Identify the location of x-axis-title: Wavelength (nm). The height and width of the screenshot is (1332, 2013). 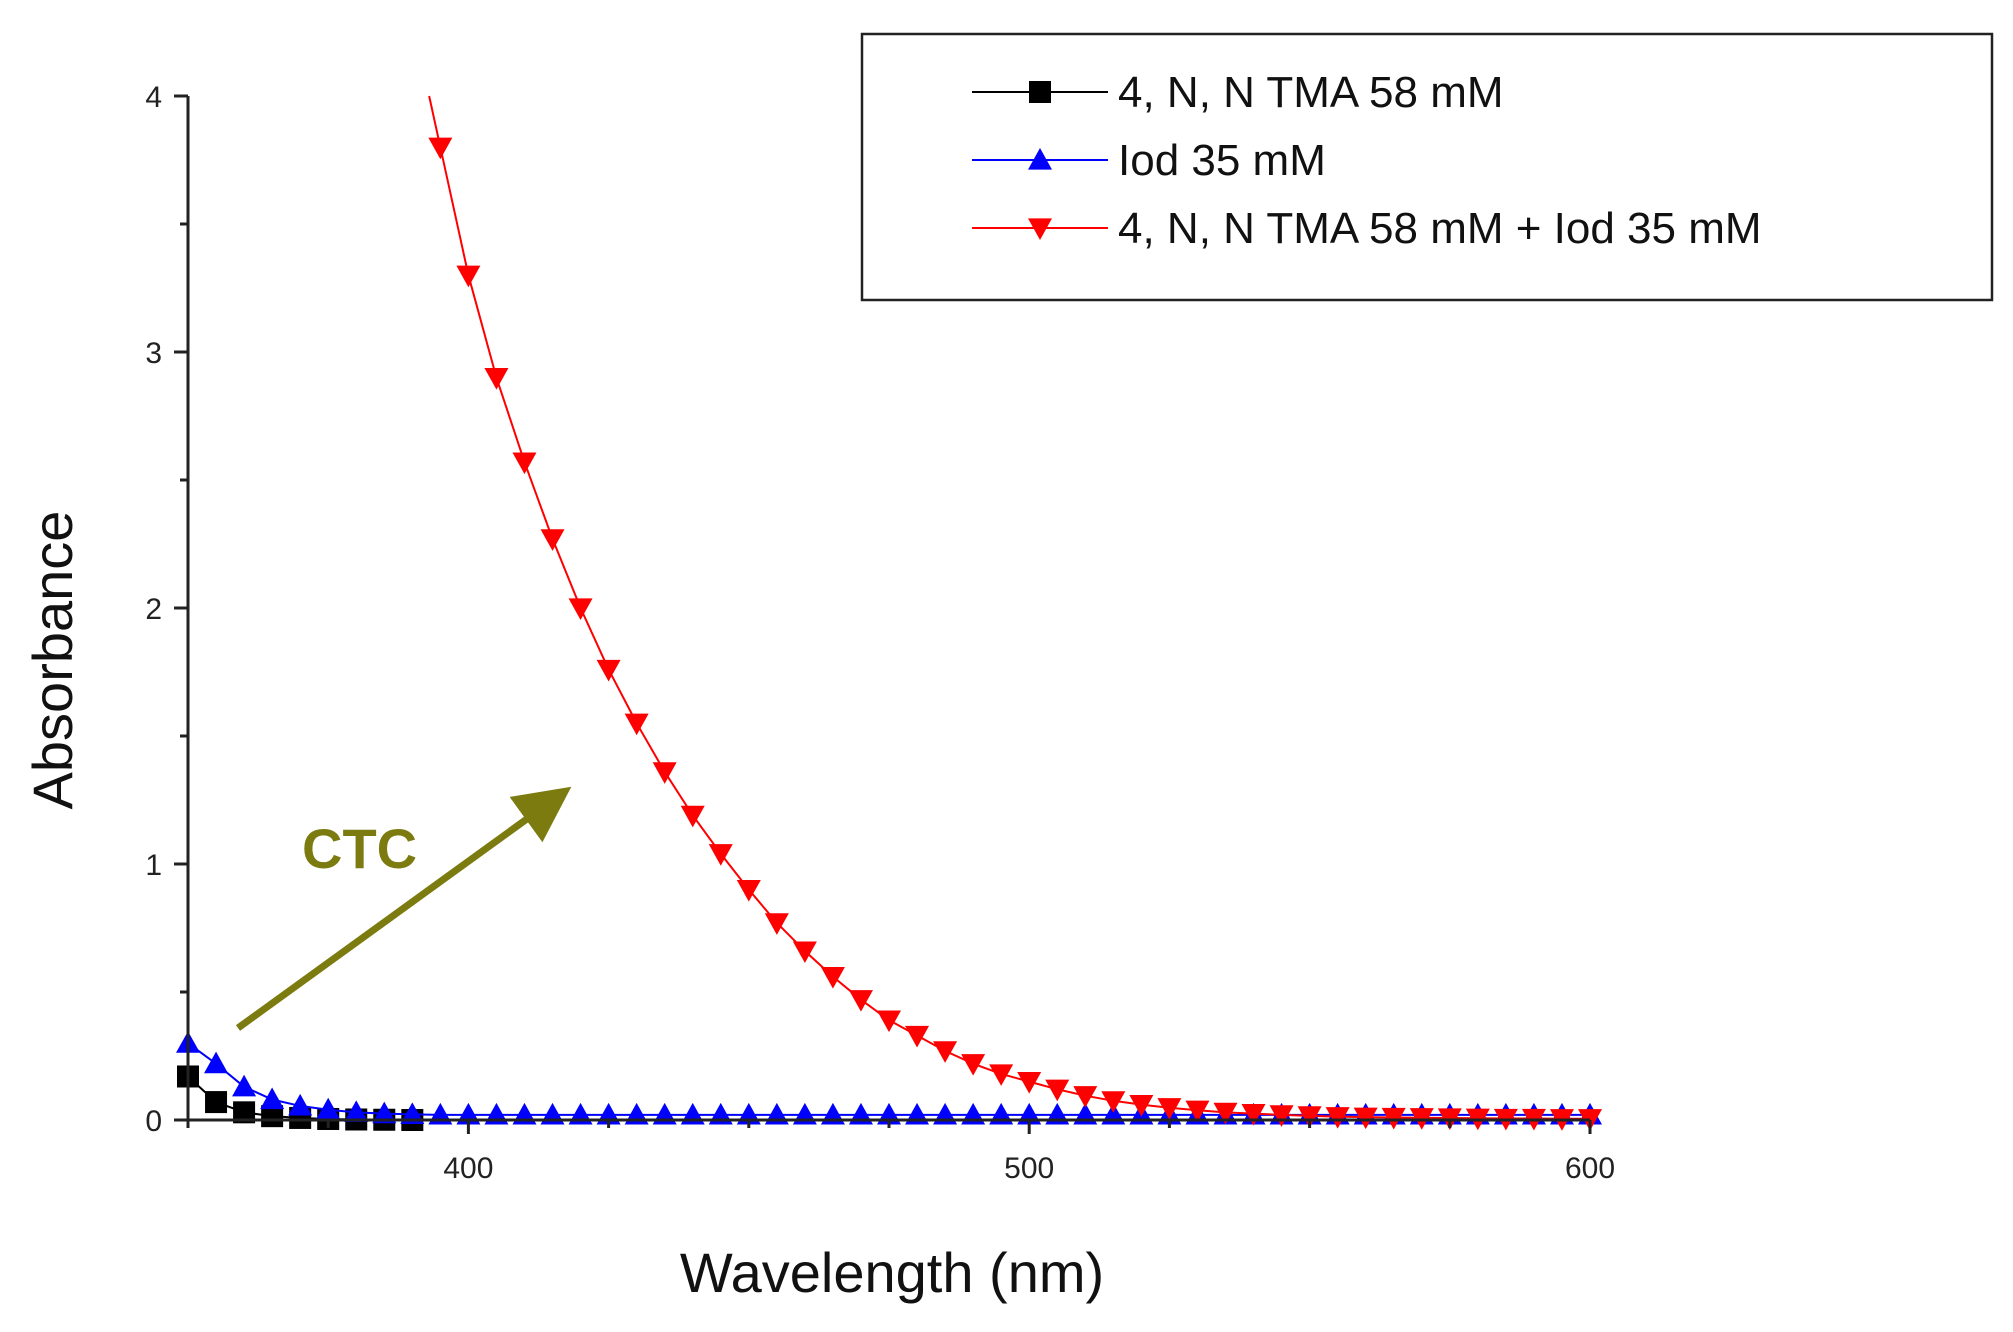
(892, 1272).